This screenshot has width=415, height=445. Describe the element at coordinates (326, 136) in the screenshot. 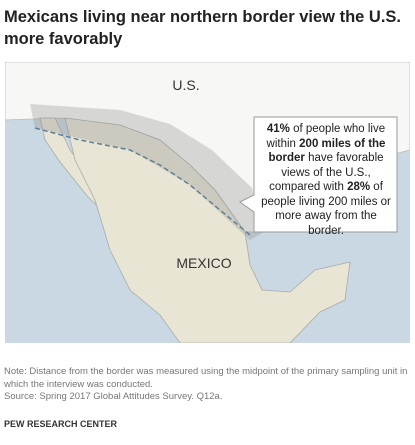

I see `callout-text: of people who live within` at that location.